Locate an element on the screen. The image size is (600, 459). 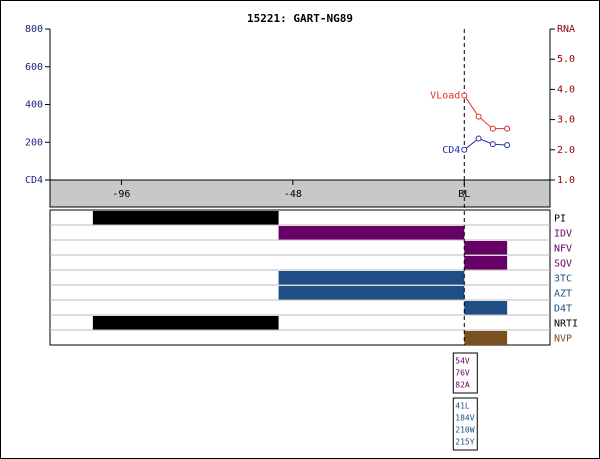
y-tick-label: CD4 is located at coordinates (34, 180).